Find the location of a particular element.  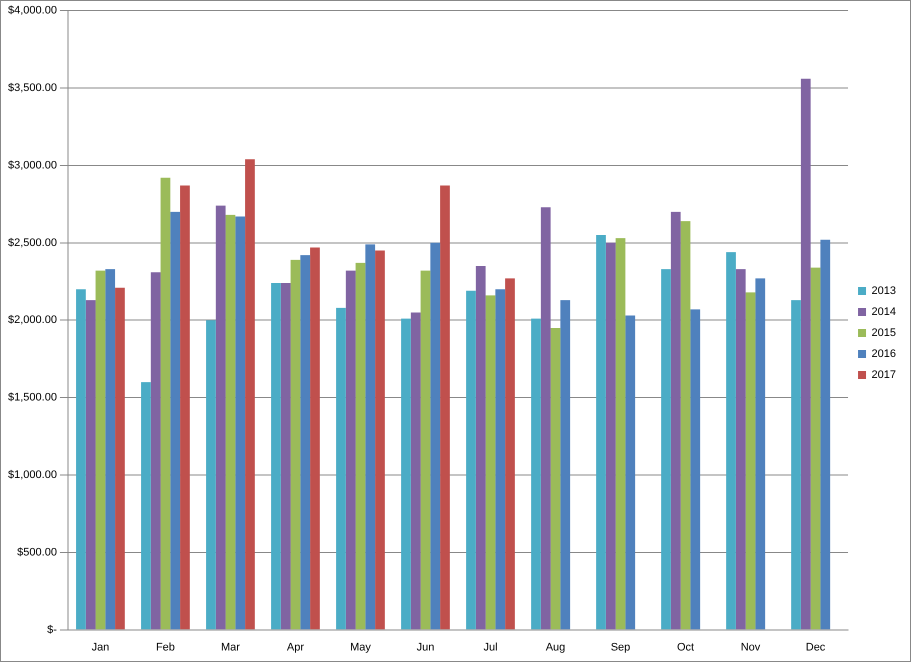

legend-label: 2016 is located at coordinates (884, 354).